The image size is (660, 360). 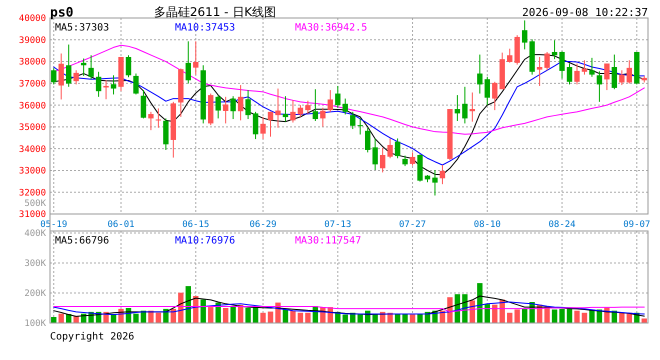 What do you see at coordinates (331, 28) in the screenshot?
I see `text: MA30:36942.5` at bounding box center [331, 28].